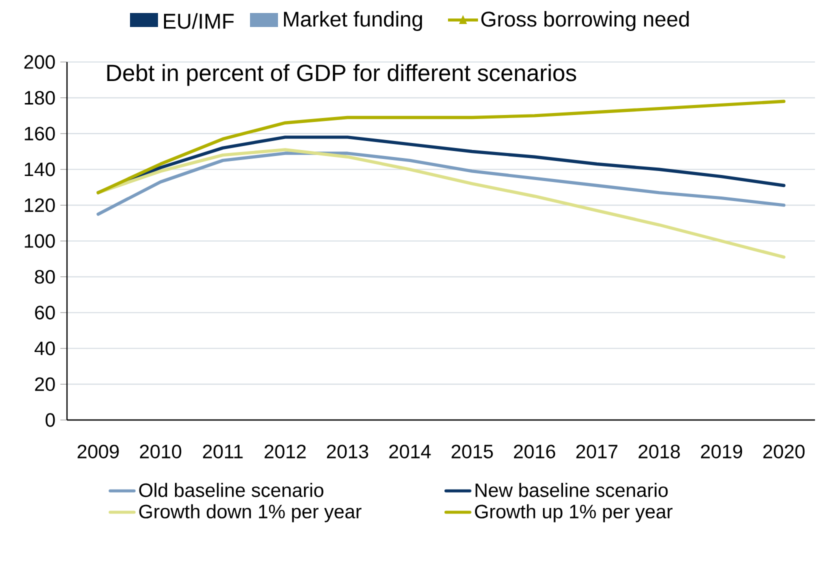 Image resolution: width=820 pixels, height=567 pixels. What do you see at coordinates (39, 62) in the screenshot?
I see `y-tick-label: 200` at bounding box center [39, 62].